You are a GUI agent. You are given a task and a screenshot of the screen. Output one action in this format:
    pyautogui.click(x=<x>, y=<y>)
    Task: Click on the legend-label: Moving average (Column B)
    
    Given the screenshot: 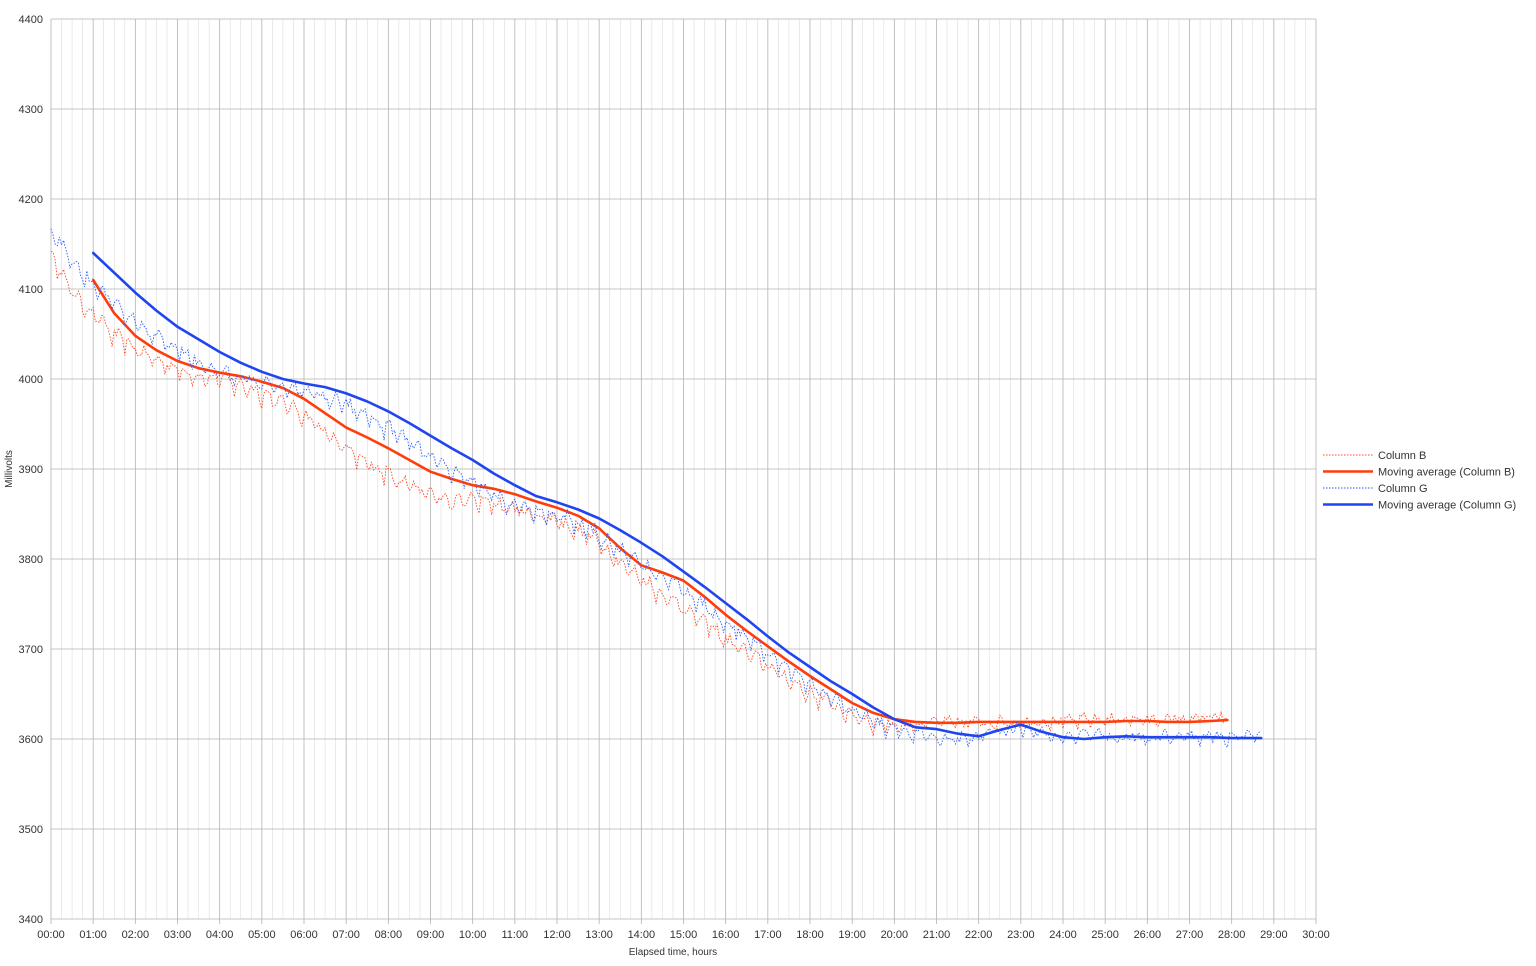 What is the action you would take?
    pyautogui.click(x=1446, y=473)
    